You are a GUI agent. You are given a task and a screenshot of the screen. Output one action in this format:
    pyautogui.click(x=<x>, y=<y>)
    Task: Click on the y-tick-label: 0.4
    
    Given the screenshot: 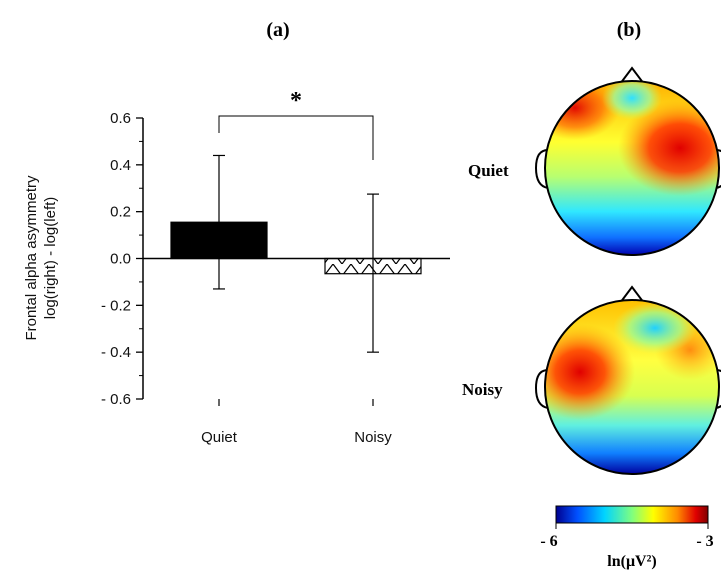 What is the action you would take?
    pyautogui.click(x=120, y=165)
    